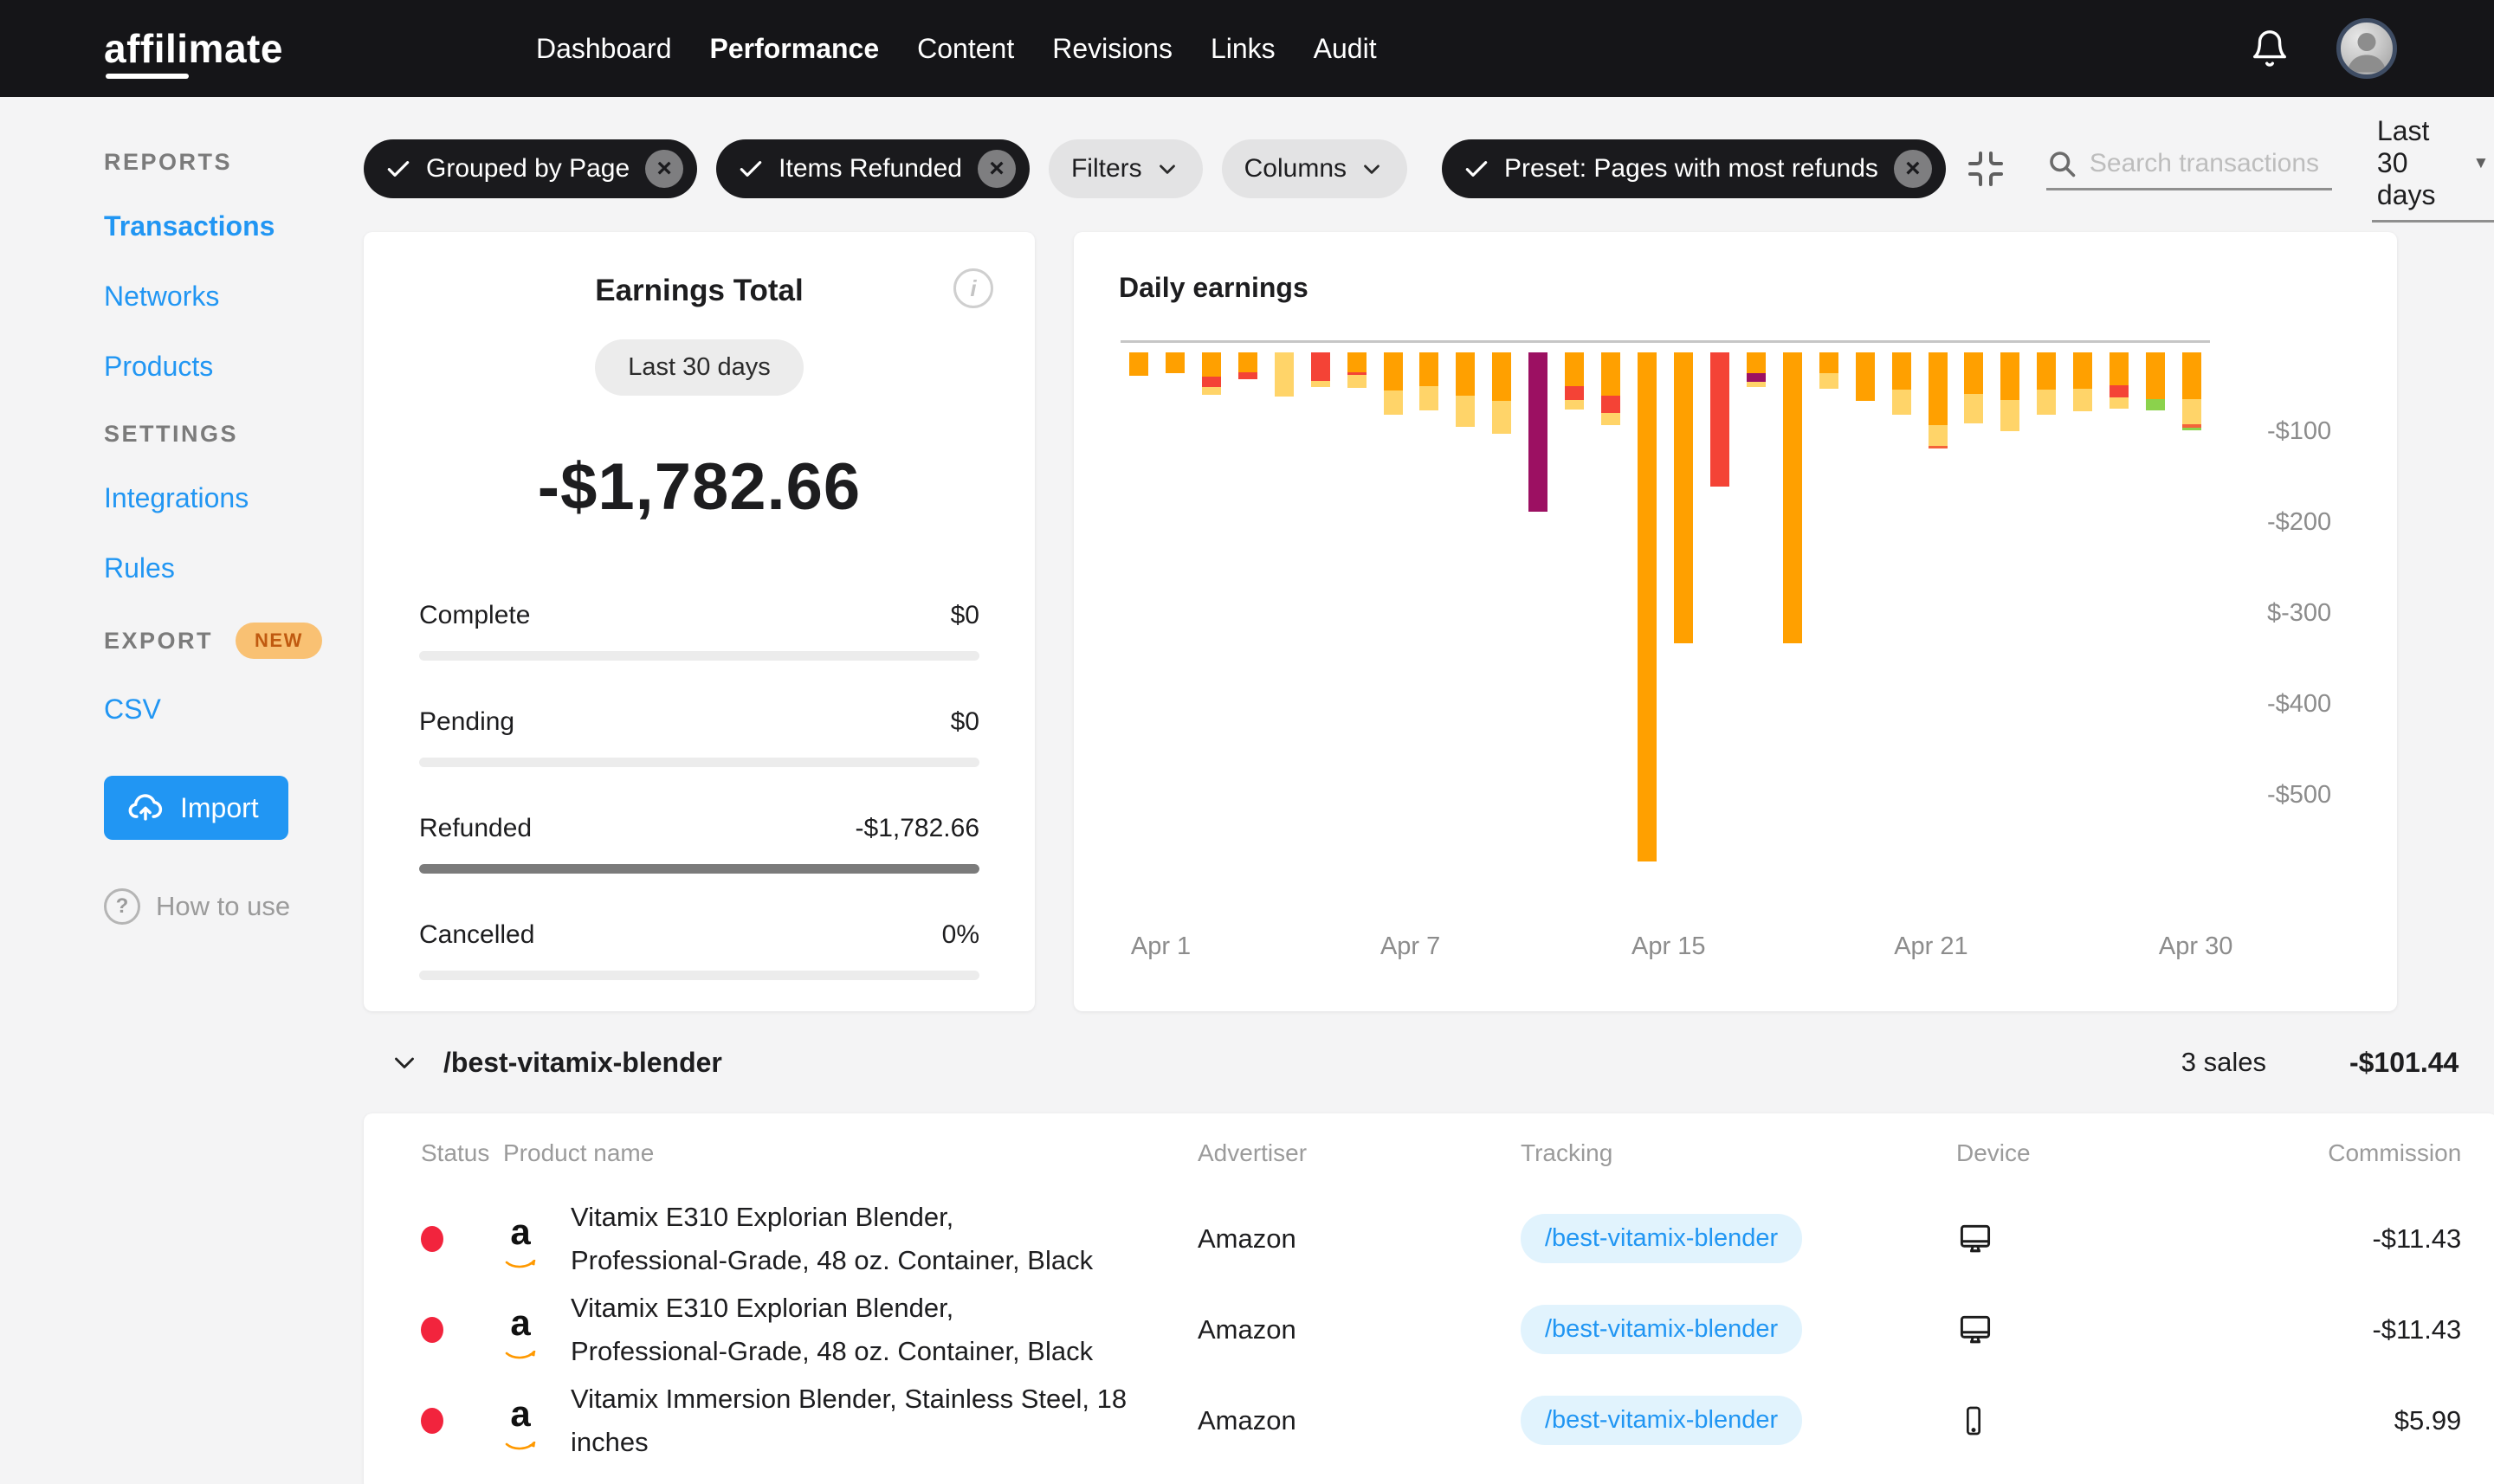 The height and width of the screenshot is (1484, 2494). What do you see at coordinates (139, 568) in the screenshot?
I see `sidebar-item-rules: Rules` at bounding box center [139, 568].